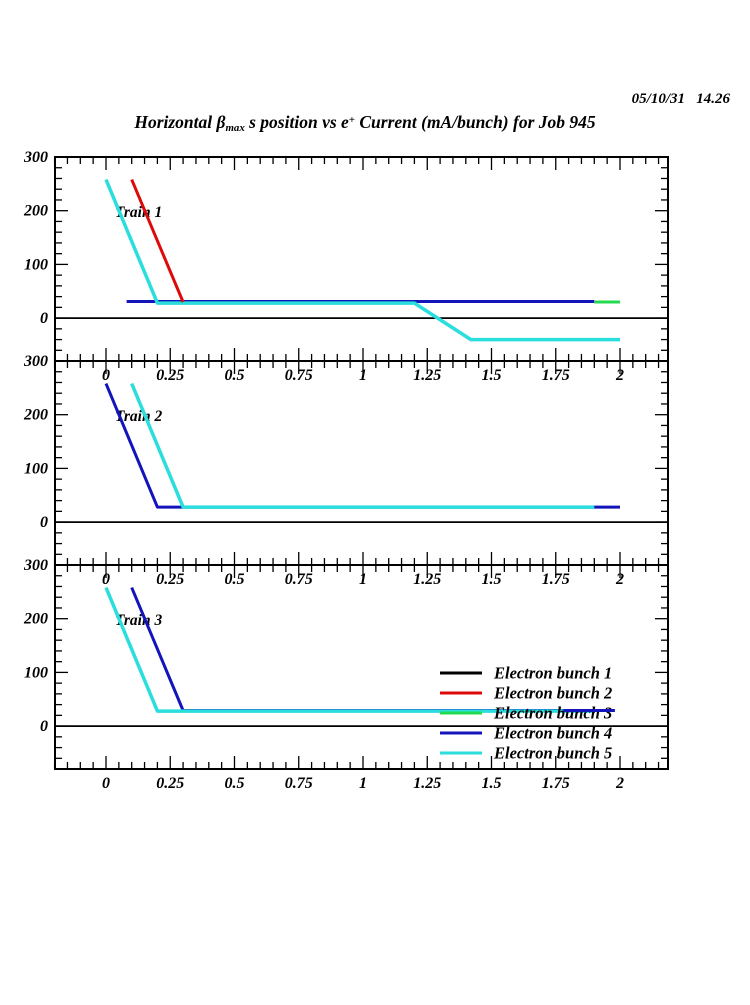 The image size is (750, 1005). What do you see at coordinates (552, 733) in the screenshot?
I see `legend-label: Electron bunch 4` at bounding box center [552, 733].